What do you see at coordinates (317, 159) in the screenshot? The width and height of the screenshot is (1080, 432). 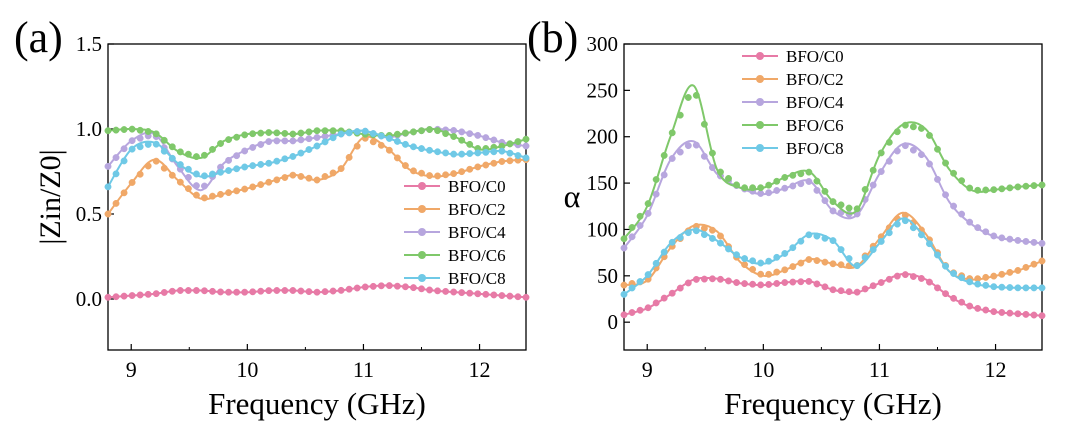 I see `series-bfo-c8` at bounding box center [317, 159].